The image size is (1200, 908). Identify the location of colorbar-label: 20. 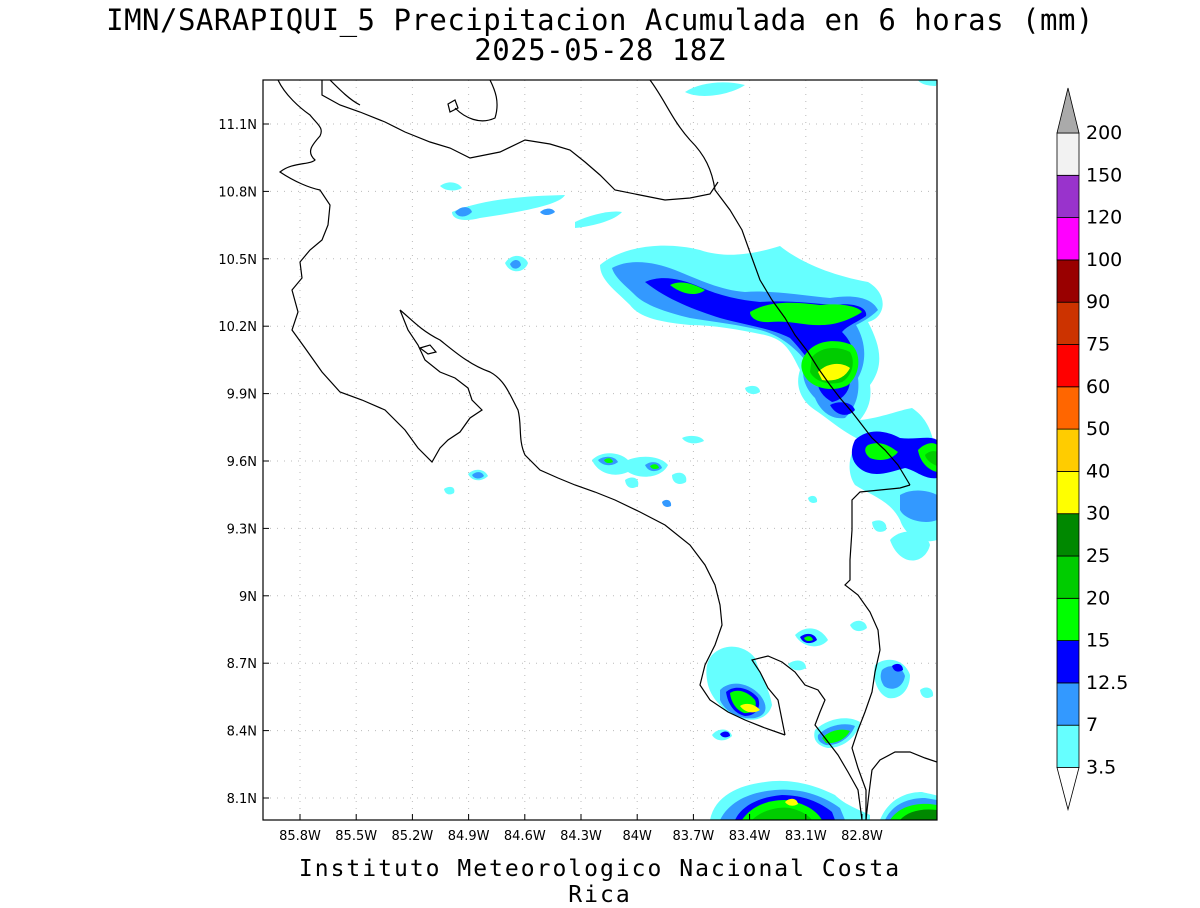
(1098, 598).